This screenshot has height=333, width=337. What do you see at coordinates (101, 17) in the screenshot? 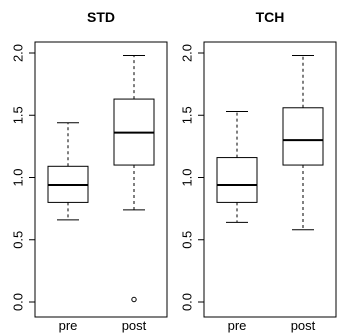
I see `chart-title: STD` at bounding box center [101, 17].